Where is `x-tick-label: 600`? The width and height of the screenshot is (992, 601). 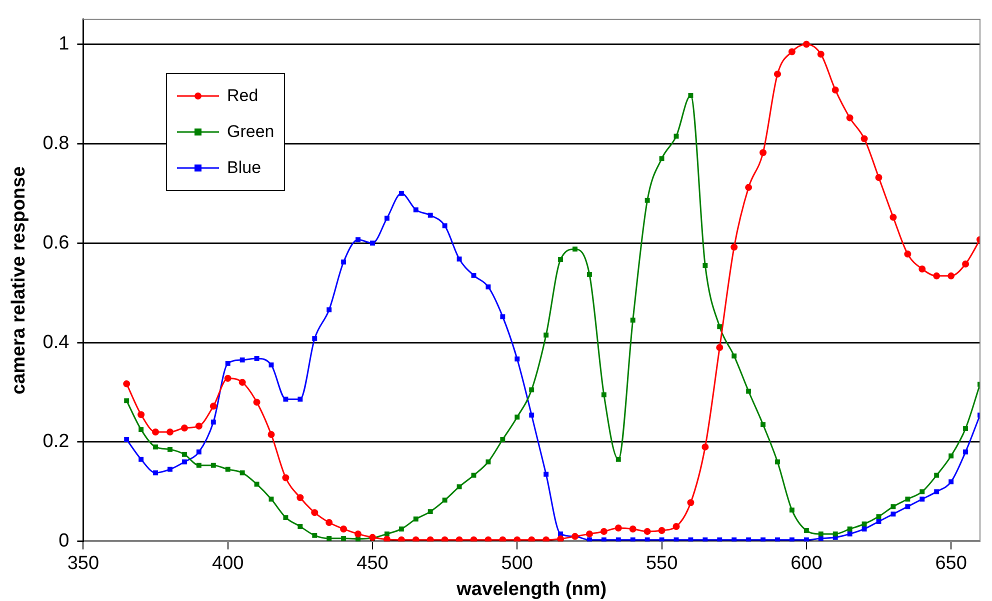 x-tick-label: 600 is located at coordinates (806, 563).